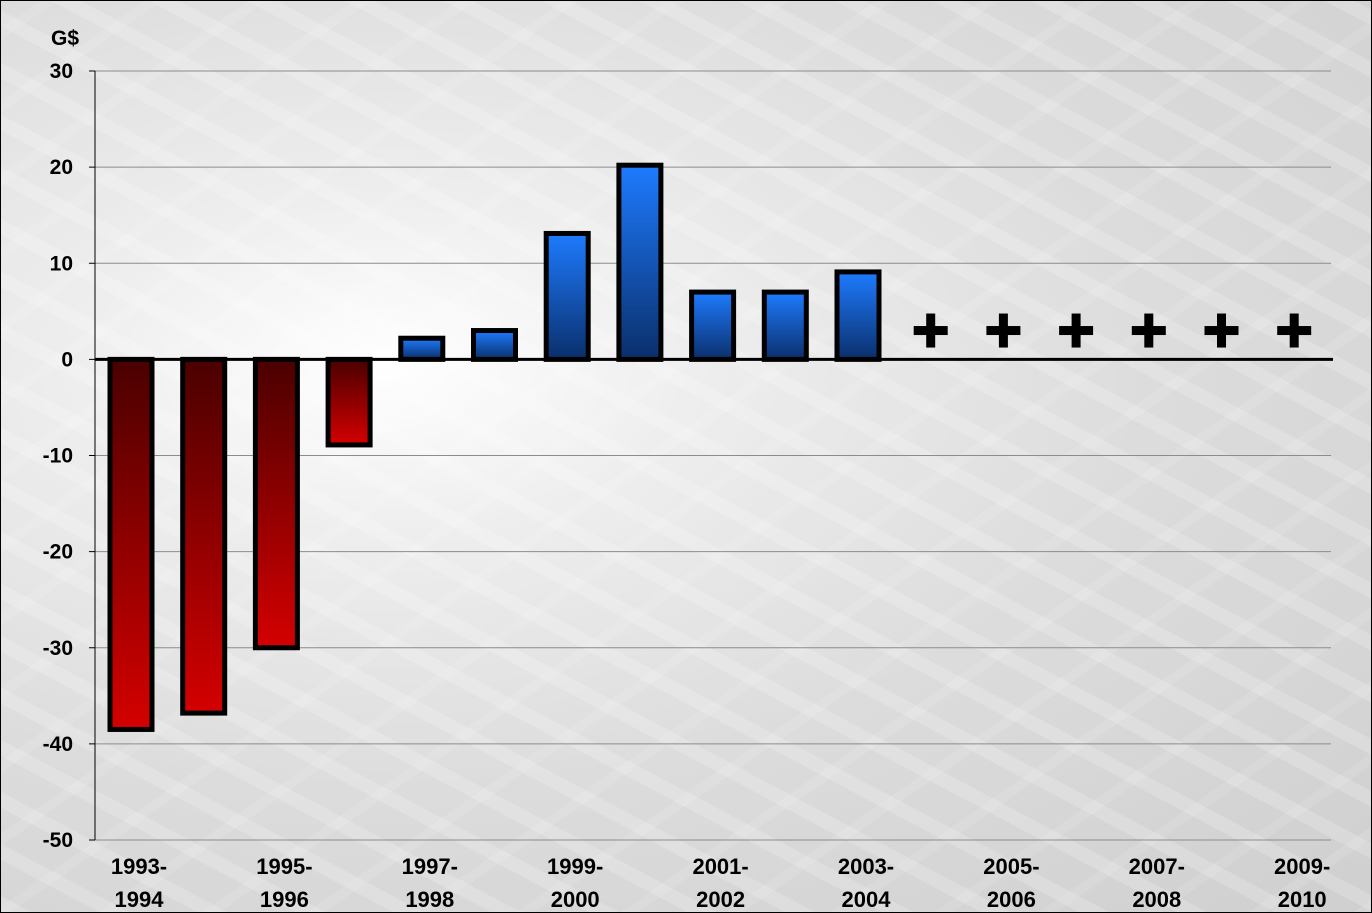 The height and width of the screenshot is (913, 1372). Describe the element at coordinates (1011, 883) in the screenshot. I see `x-tick-label: 2005-2006` at that location.